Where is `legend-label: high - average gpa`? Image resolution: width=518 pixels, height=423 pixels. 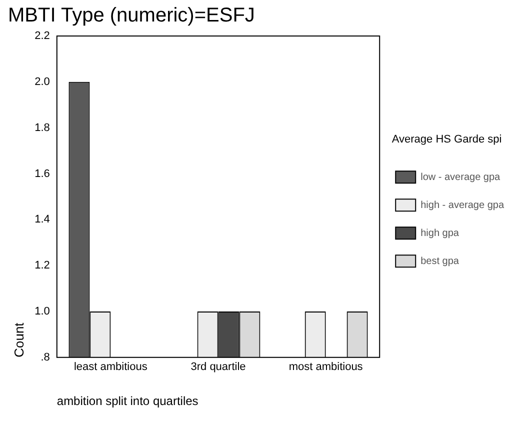 legend-label: high - average gpa is located at coordinates (462, 205).